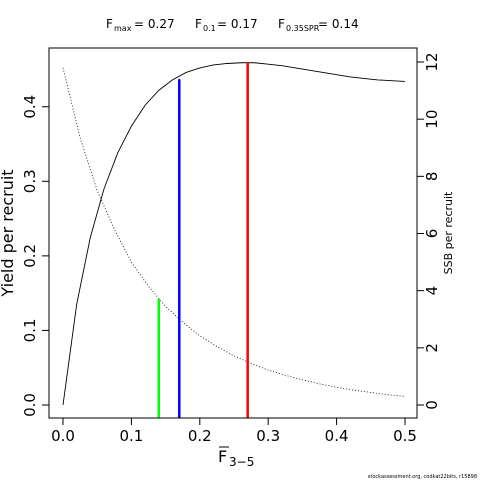 The height and width of the screenshot is (480, 480). I want to click on y-left-tick-label: 0.2, so click(30, 256).